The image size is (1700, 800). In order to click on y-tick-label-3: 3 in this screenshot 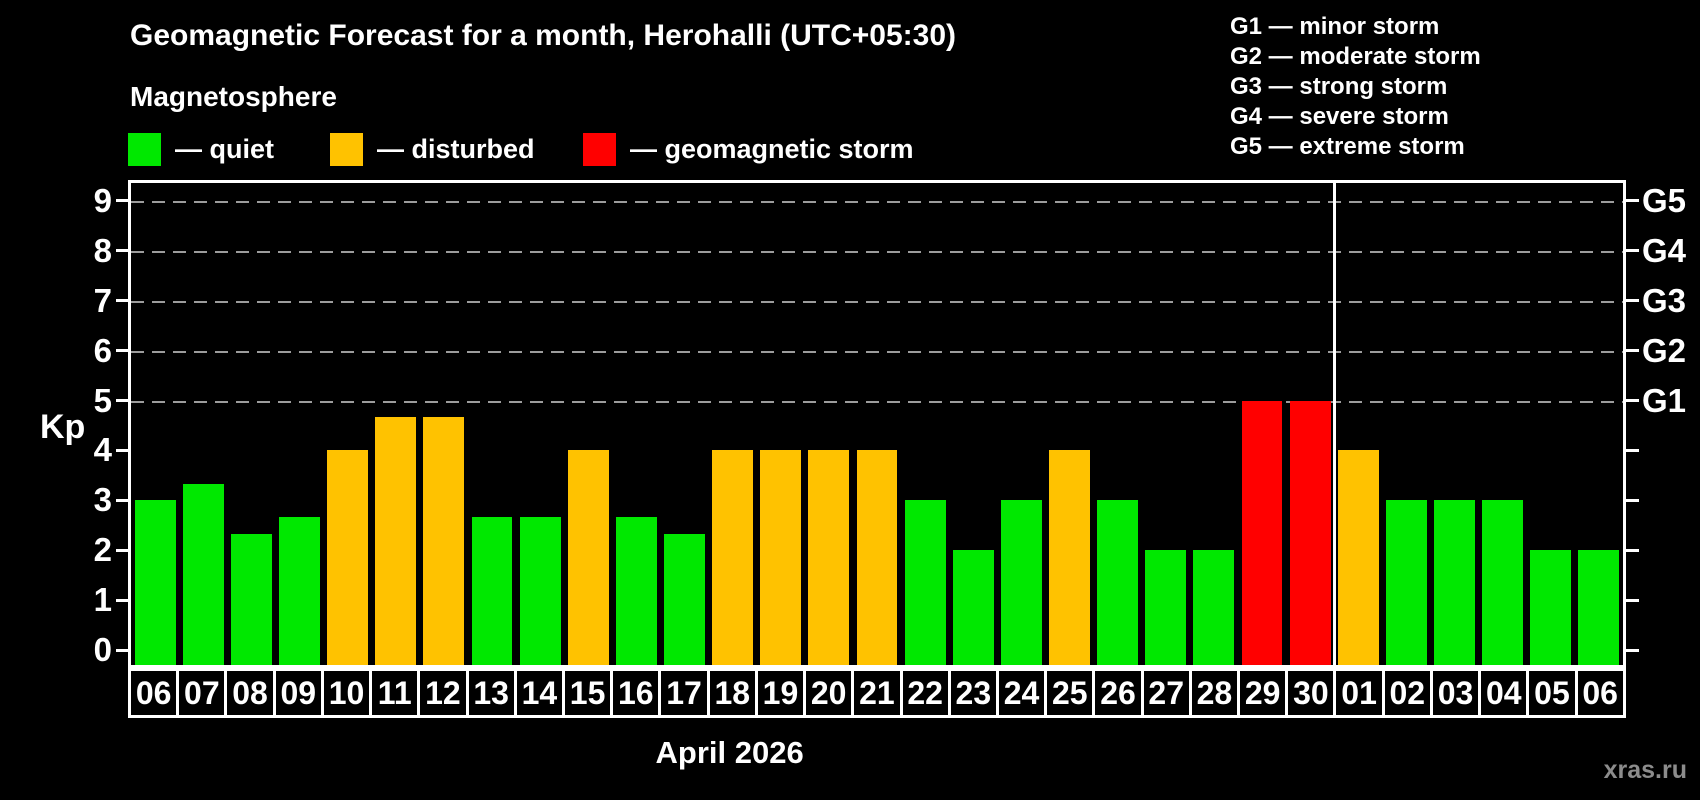, I will do `click(102, 500)`.